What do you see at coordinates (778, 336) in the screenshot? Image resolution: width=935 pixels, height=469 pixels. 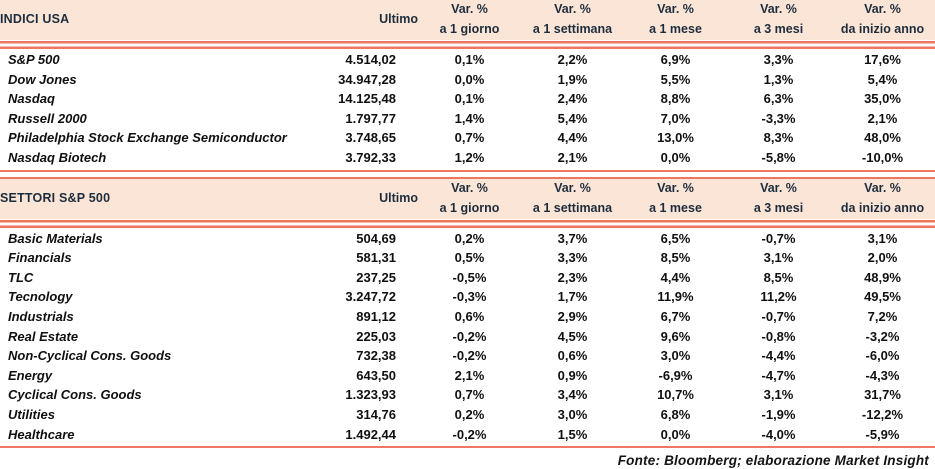 I see `var-value: -0,8%` at bounding box center [778, 336].